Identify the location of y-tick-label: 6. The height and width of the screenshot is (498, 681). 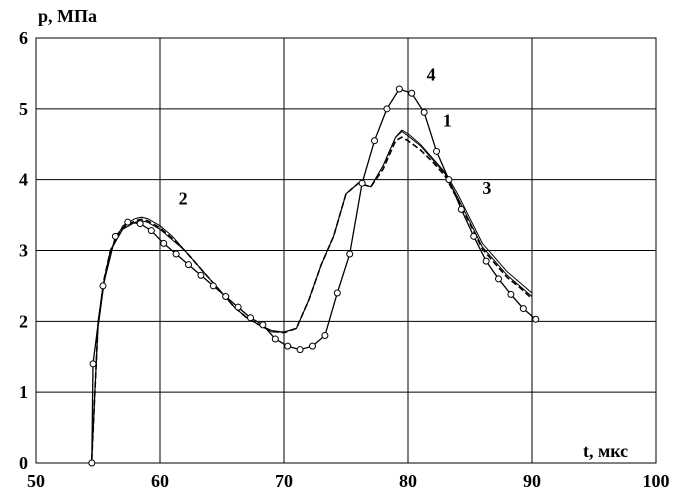
(23, 38).